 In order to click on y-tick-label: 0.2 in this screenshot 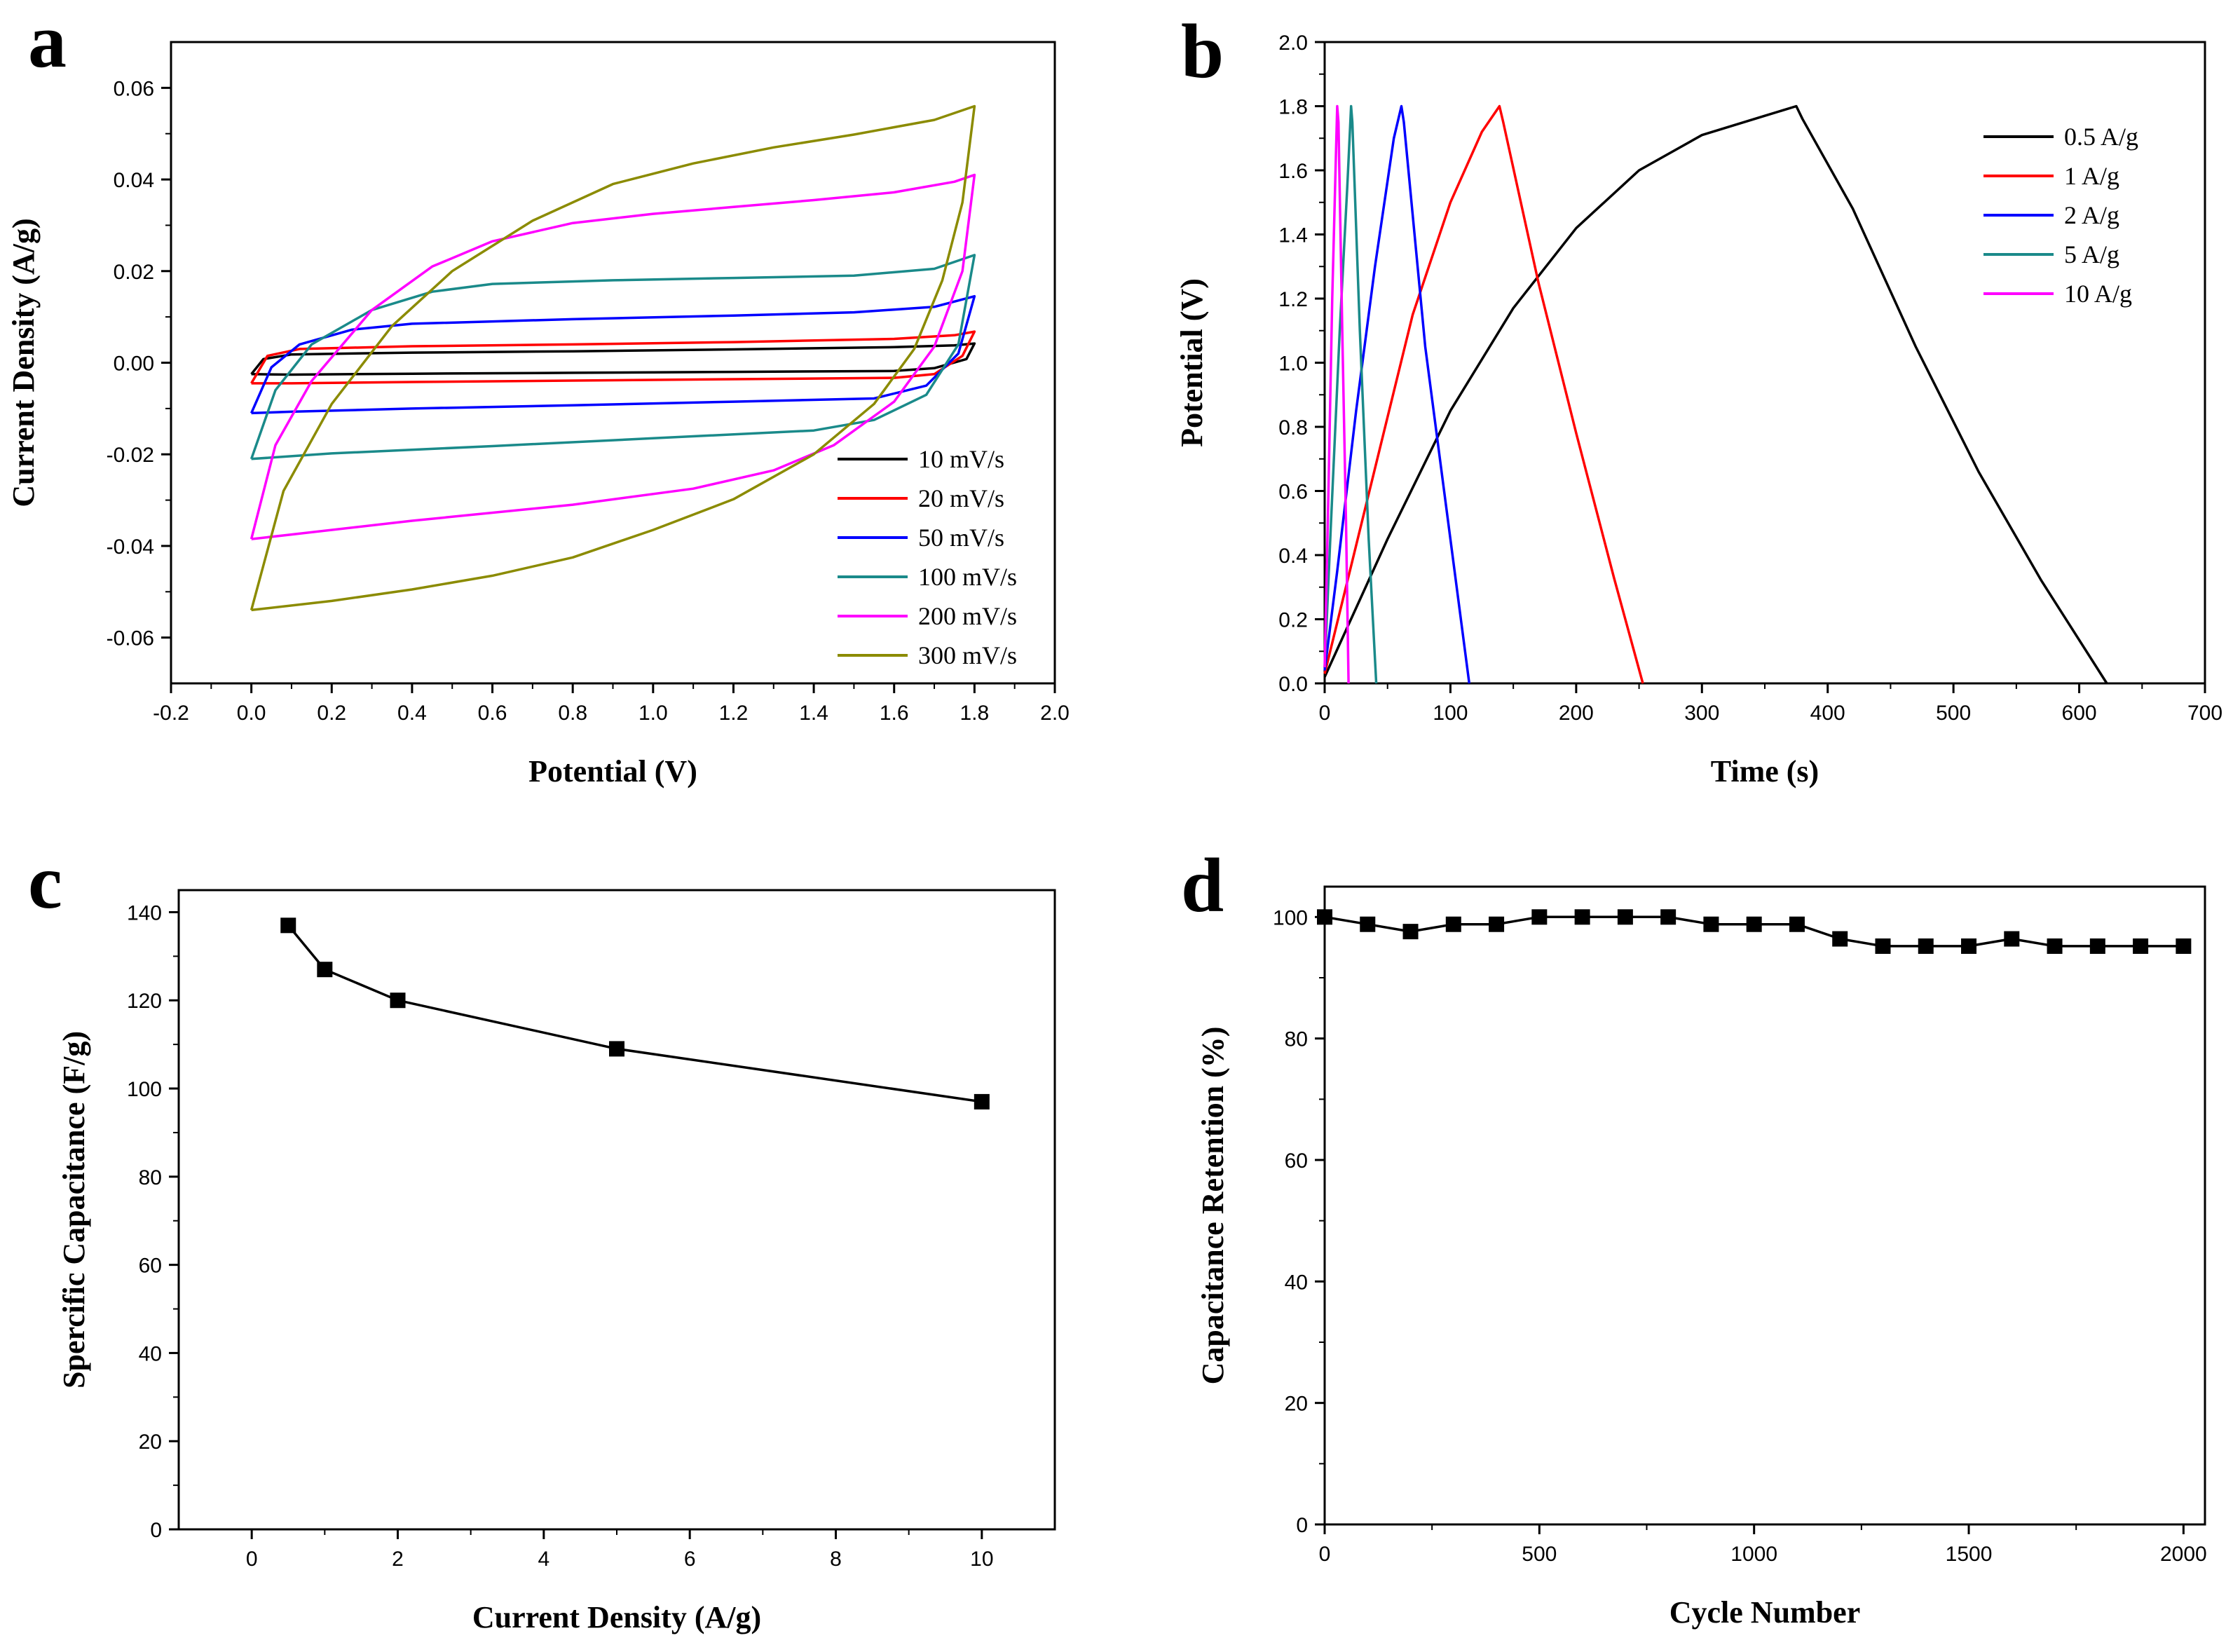, I will do `click(1293, 620)`.